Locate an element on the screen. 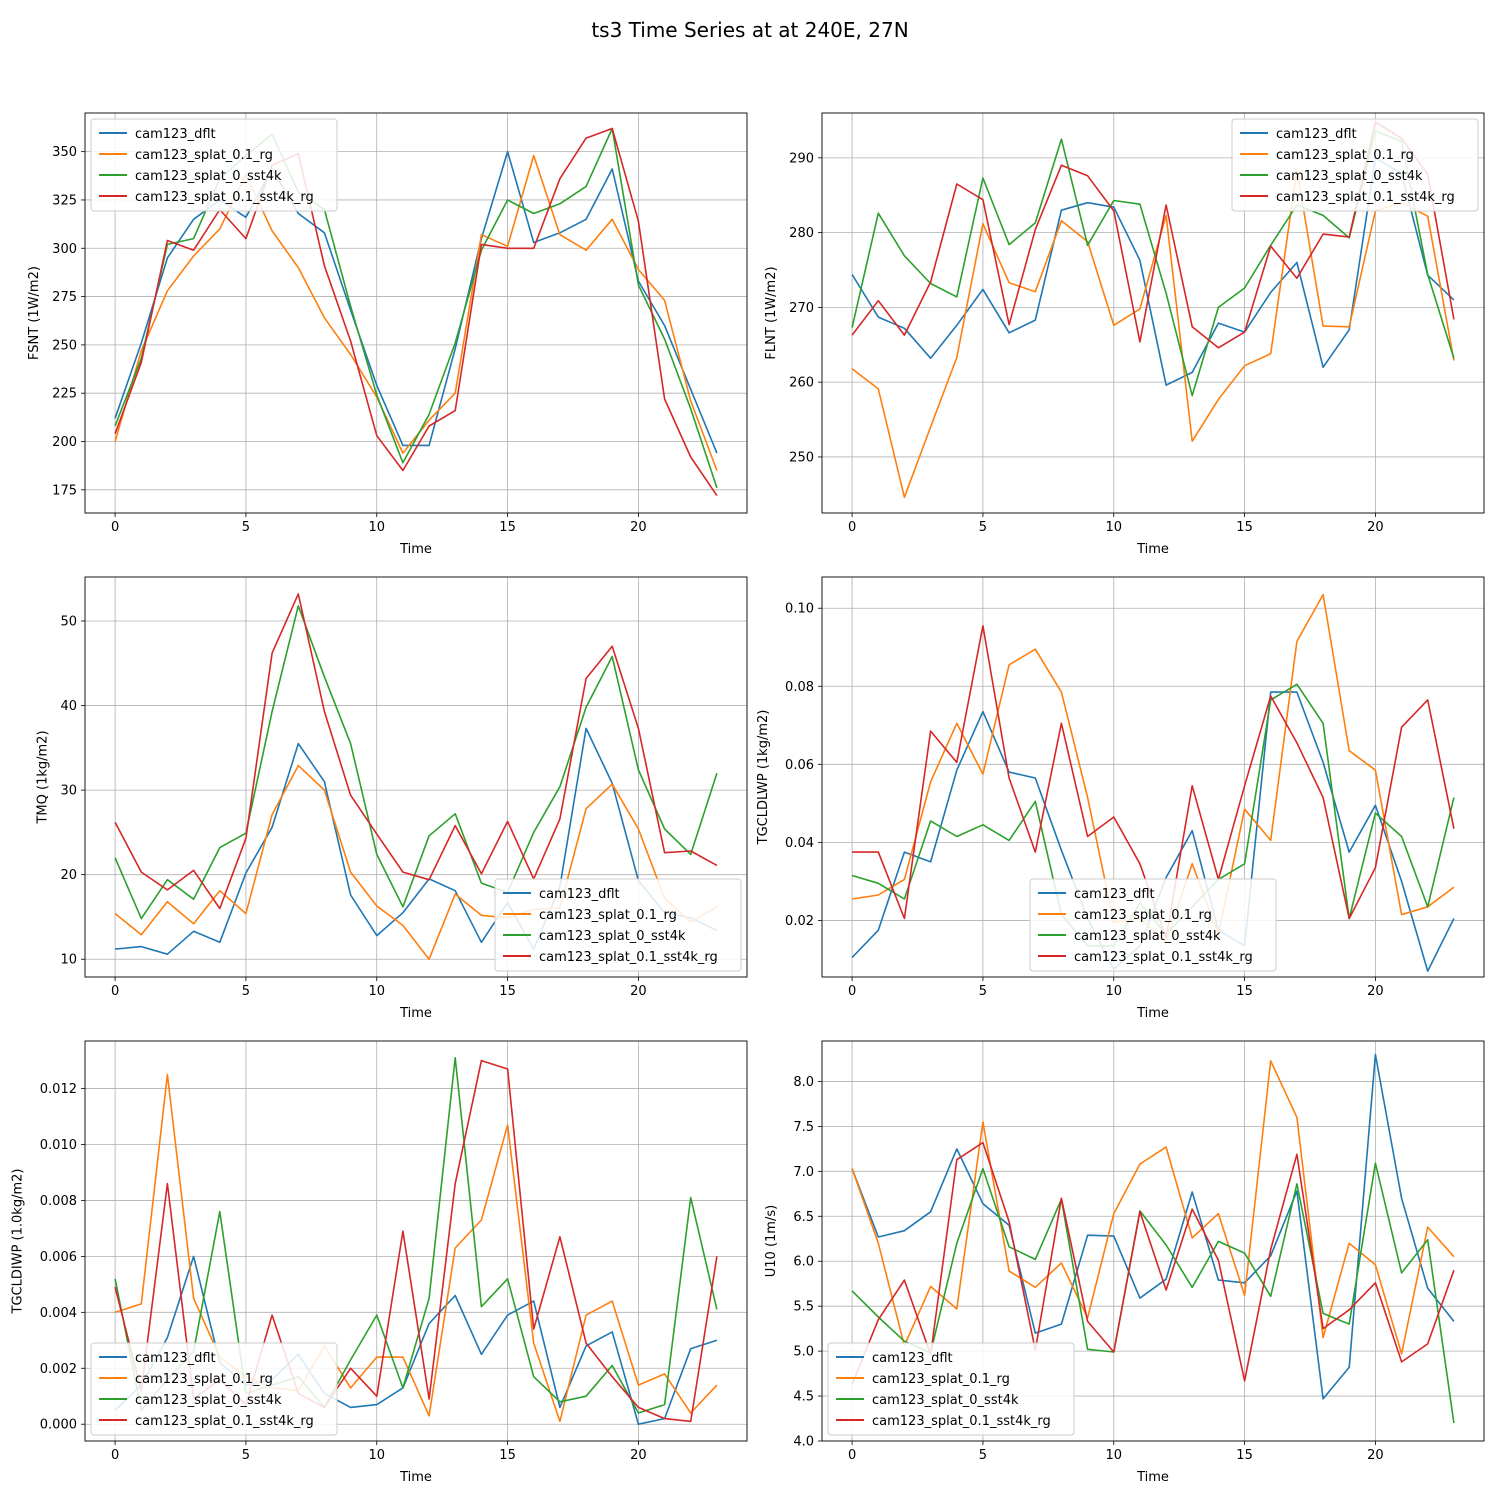 The image size is (1500, 1504). y-tick-label: 200 is located at coordinates (64, 442).